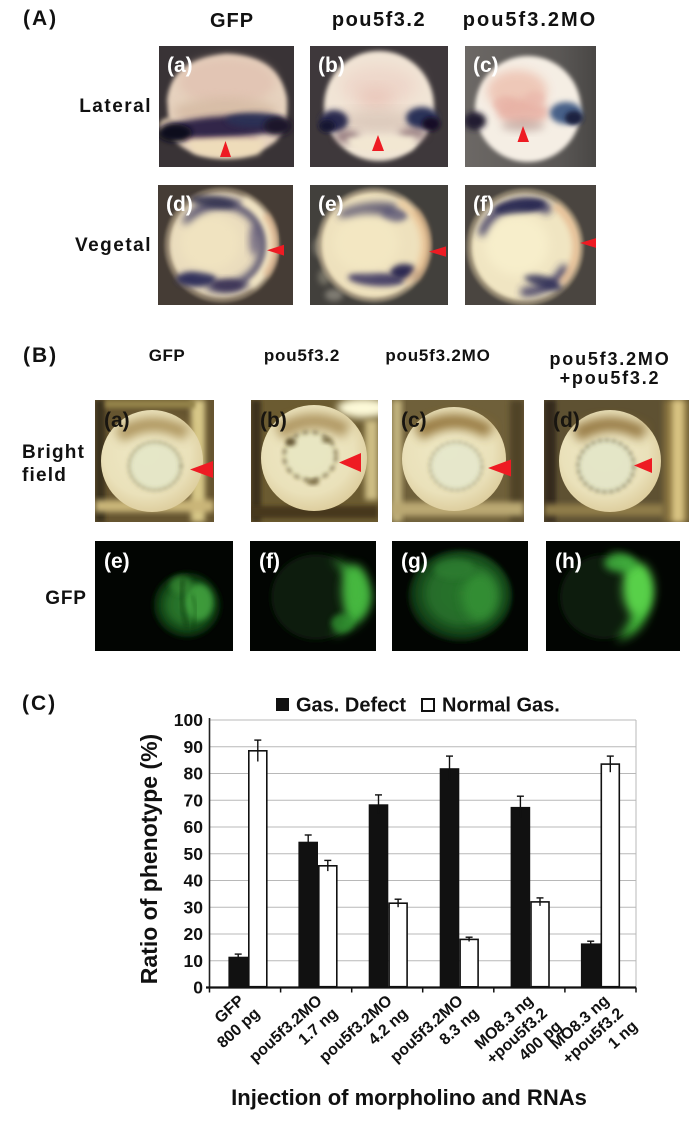 This screenshot has height=1125, width=694. I want to click on svg-text: pou5f3.2MO1.7 ng, so click(293, 1035).